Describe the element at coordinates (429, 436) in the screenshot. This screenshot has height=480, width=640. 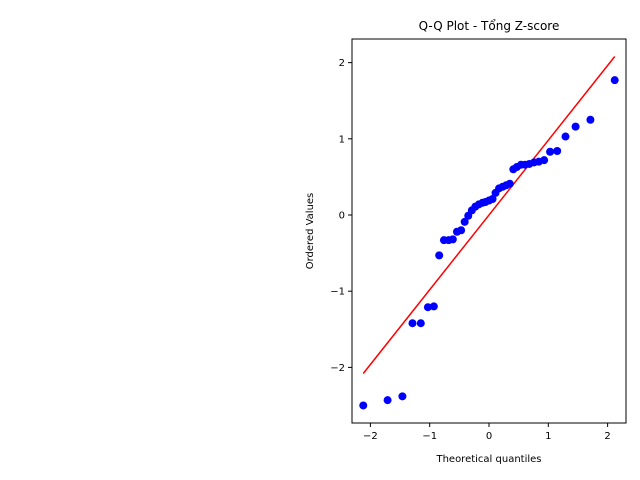
I see `x-tick-label: −1` at that location.